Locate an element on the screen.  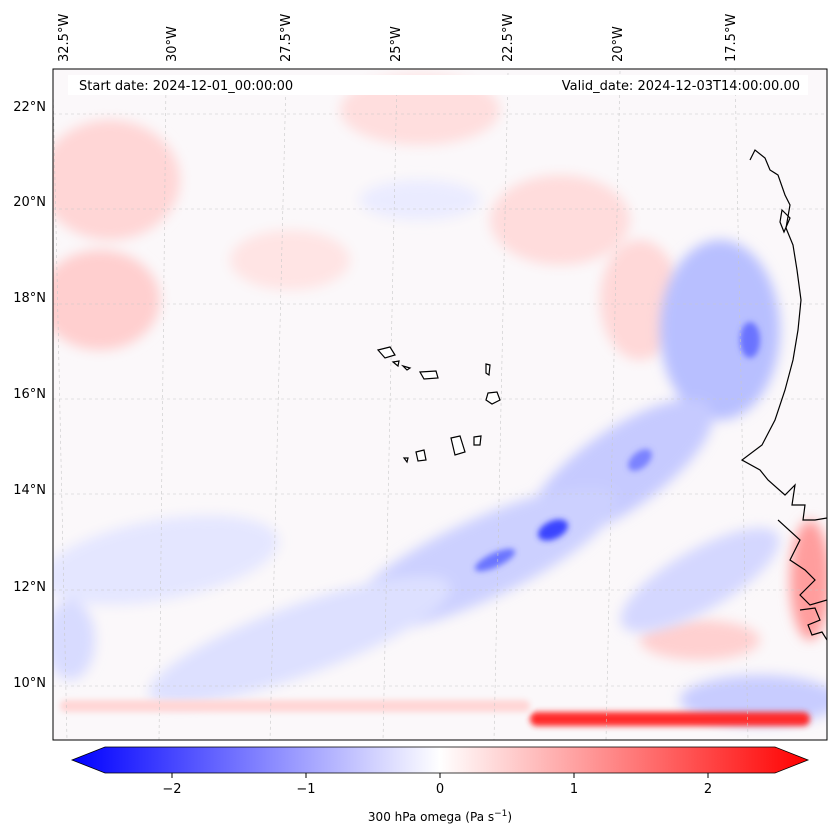
longitude-label: 20°W is located at coordinates (618, 44).